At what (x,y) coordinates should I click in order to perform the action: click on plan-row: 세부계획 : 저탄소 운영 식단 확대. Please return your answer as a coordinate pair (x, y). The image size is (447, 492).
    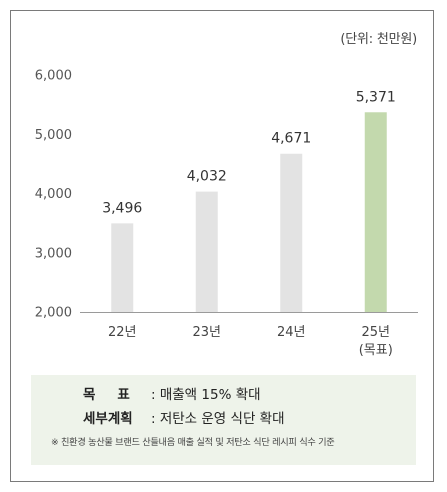
    Looking at the image, I should click on (184, 417).